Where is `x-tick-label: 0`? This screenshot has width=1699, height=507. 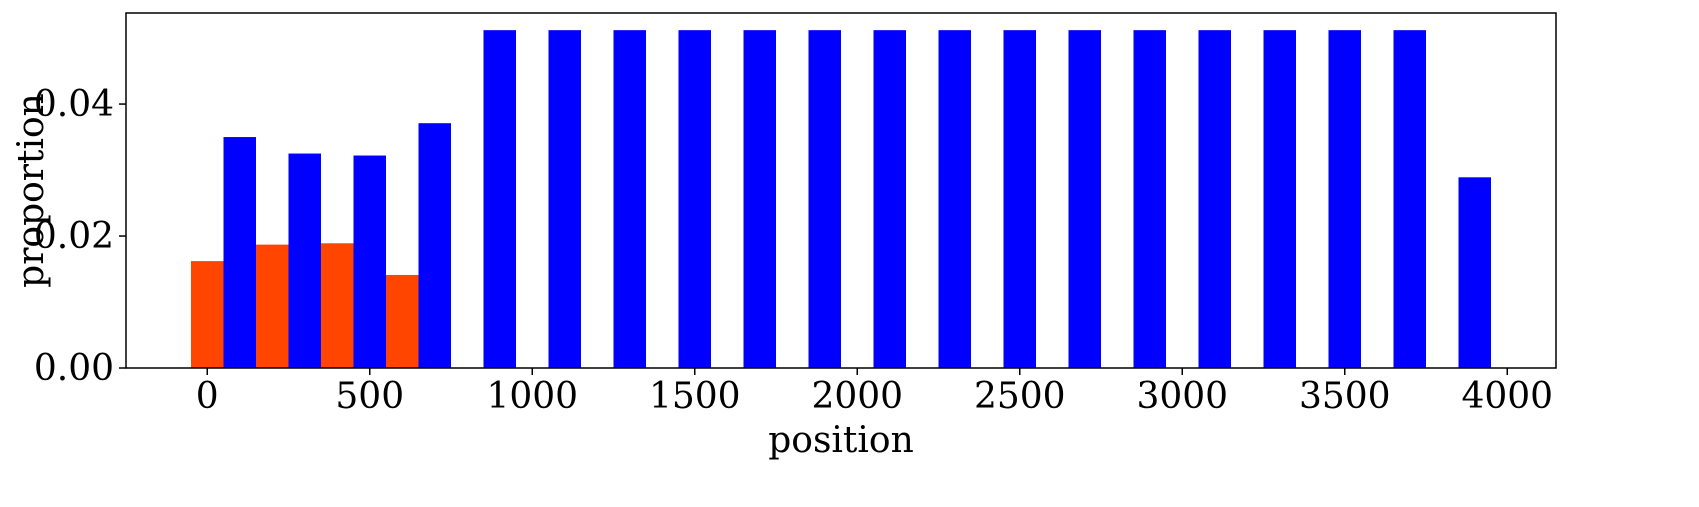 x-tick-label: 0 is located at coordinates (207, 396).